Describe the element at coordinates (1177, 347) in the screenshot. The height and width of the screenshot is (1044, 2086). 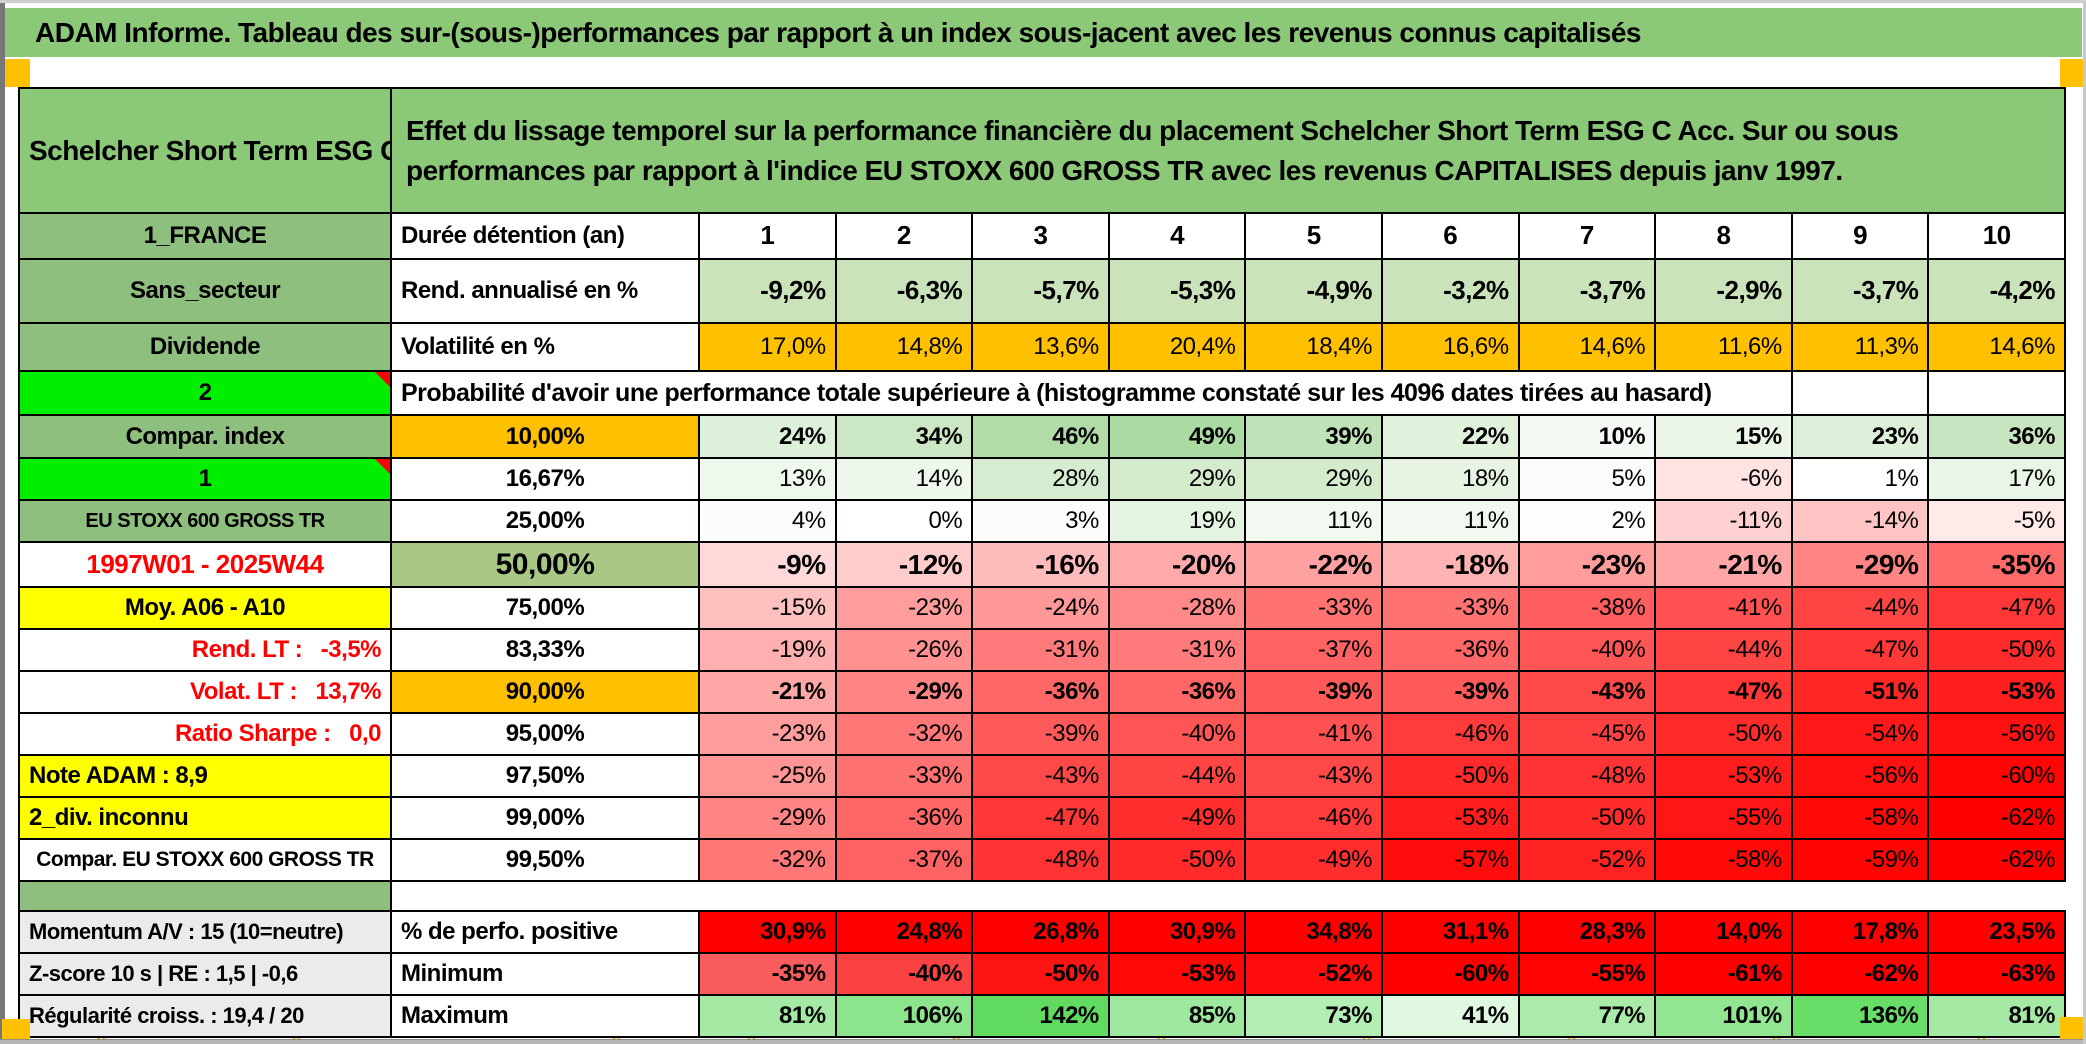
I see `data-cell: 20,4%` at that location.